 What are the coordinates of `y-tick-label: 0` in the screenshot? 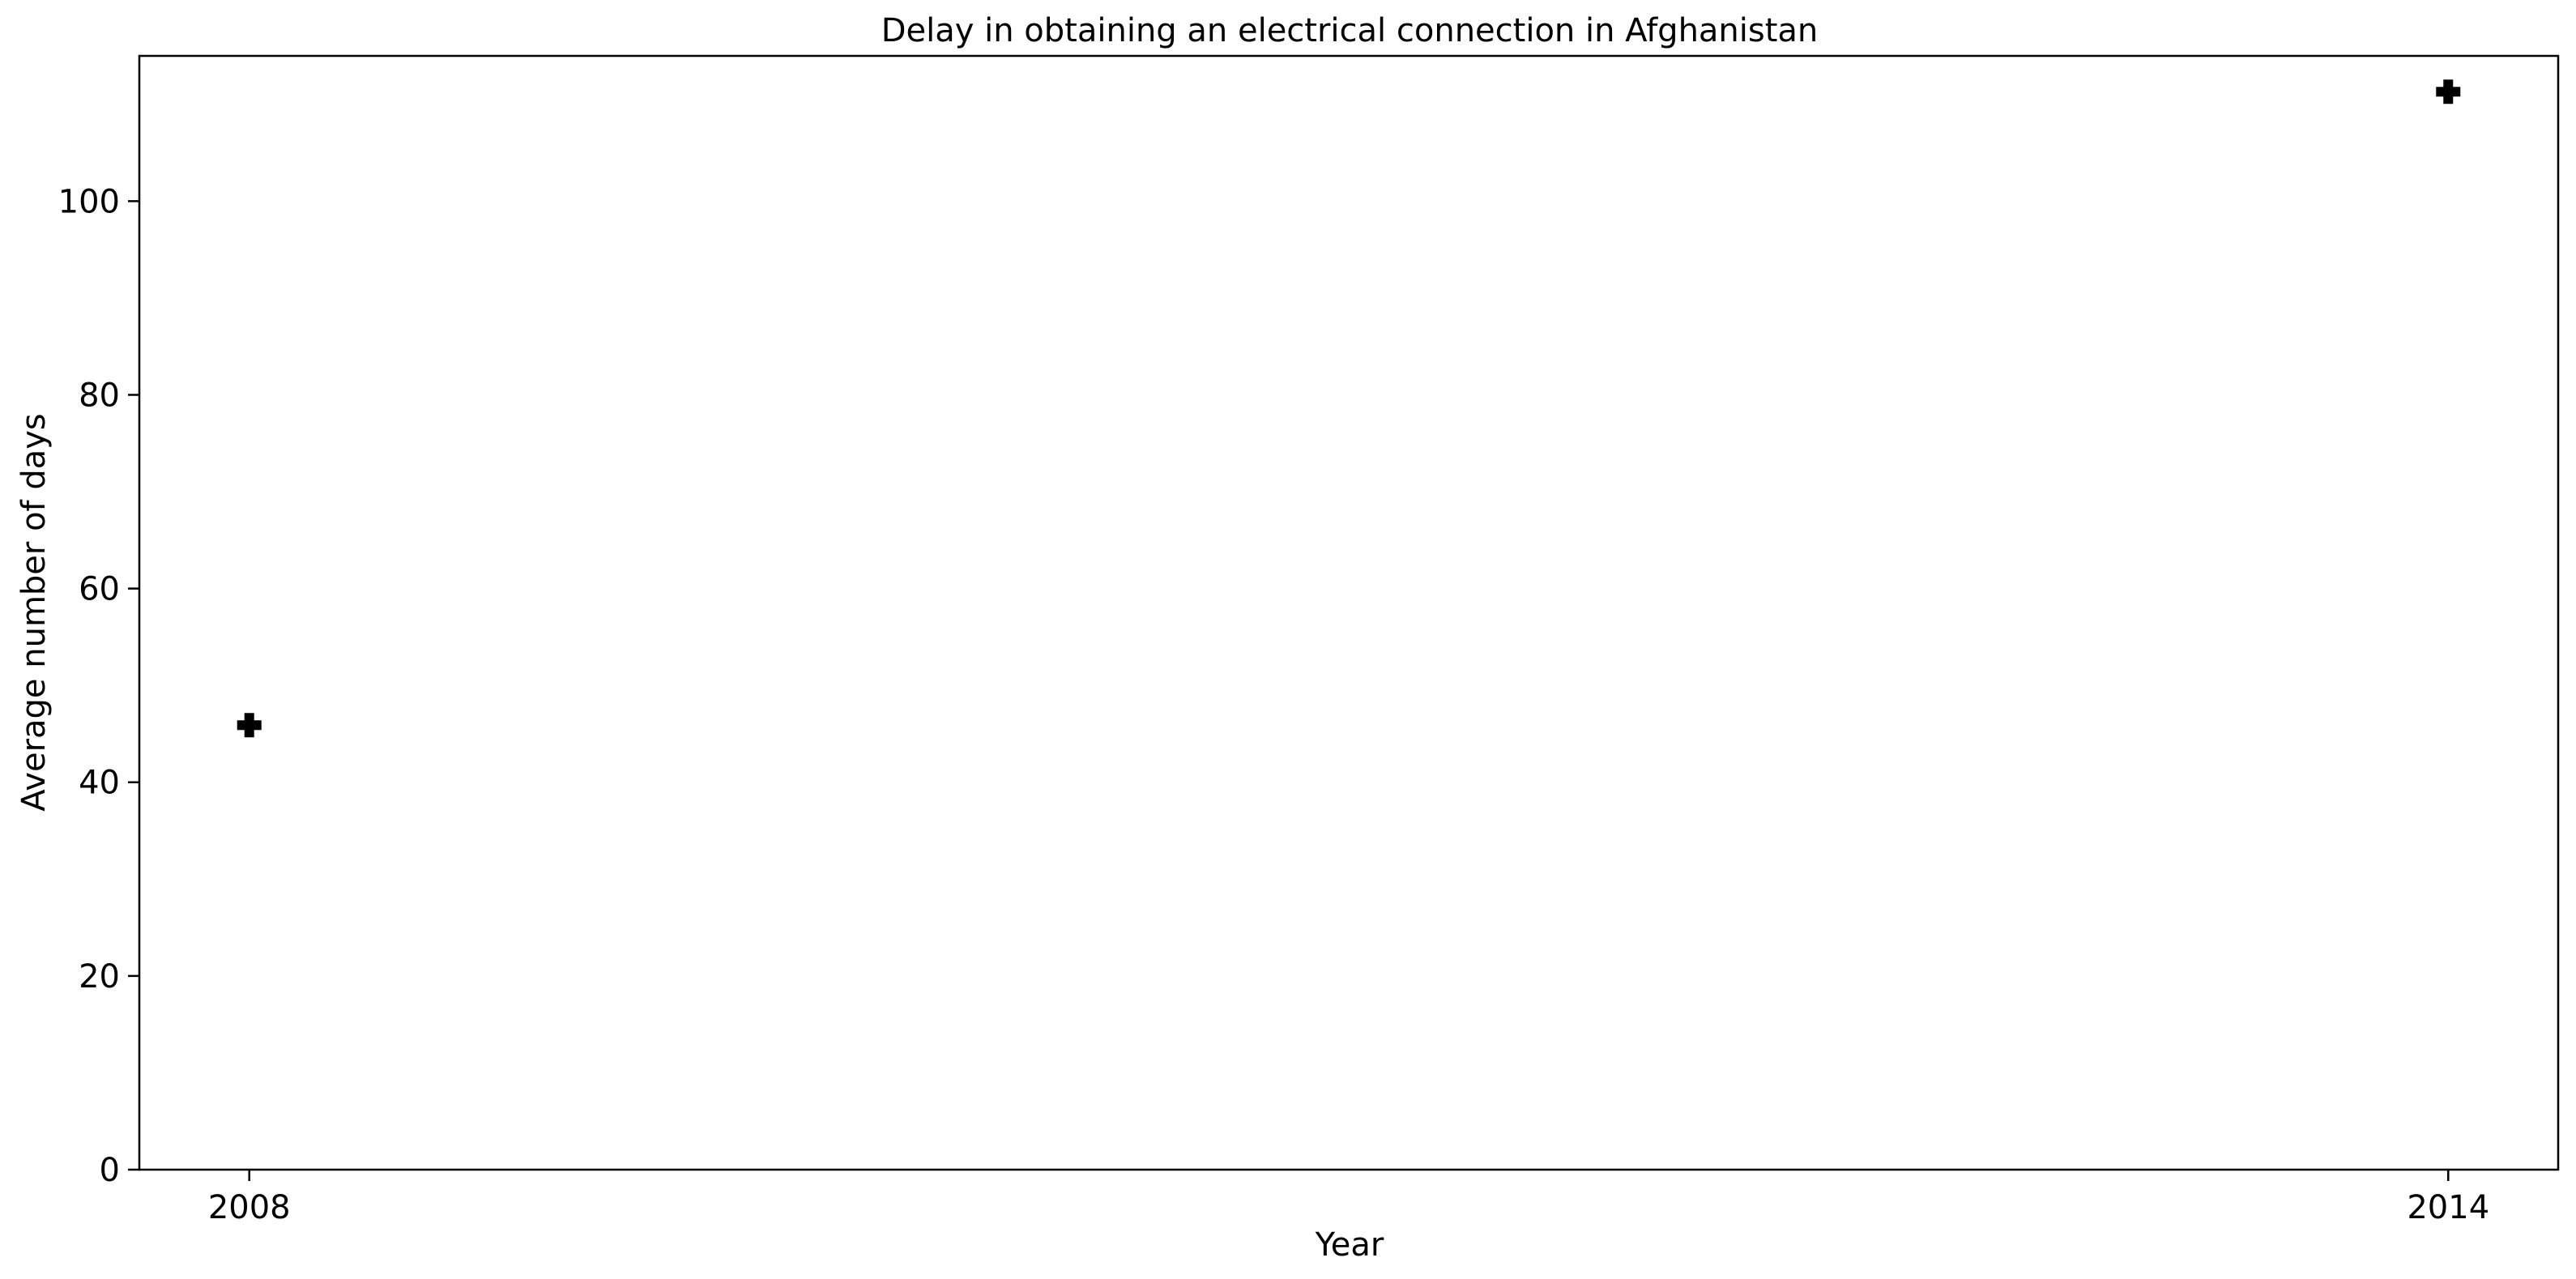 It's located at (110, 1170).